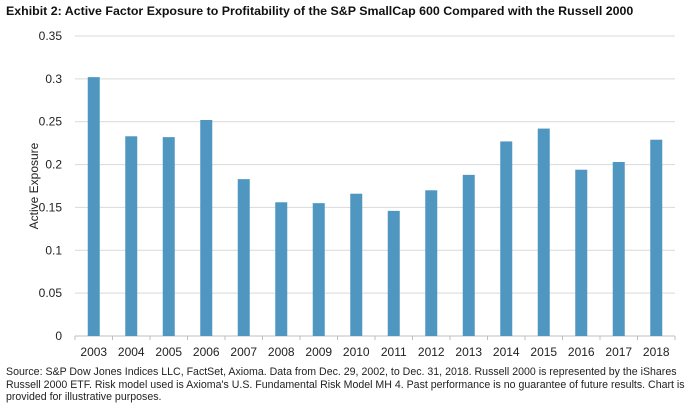 This screenshot has height=414, width=698. What do you see at coordinates (356, 264) in the screenshot?
I see `bar-2010` at bounding box center [356, 264].